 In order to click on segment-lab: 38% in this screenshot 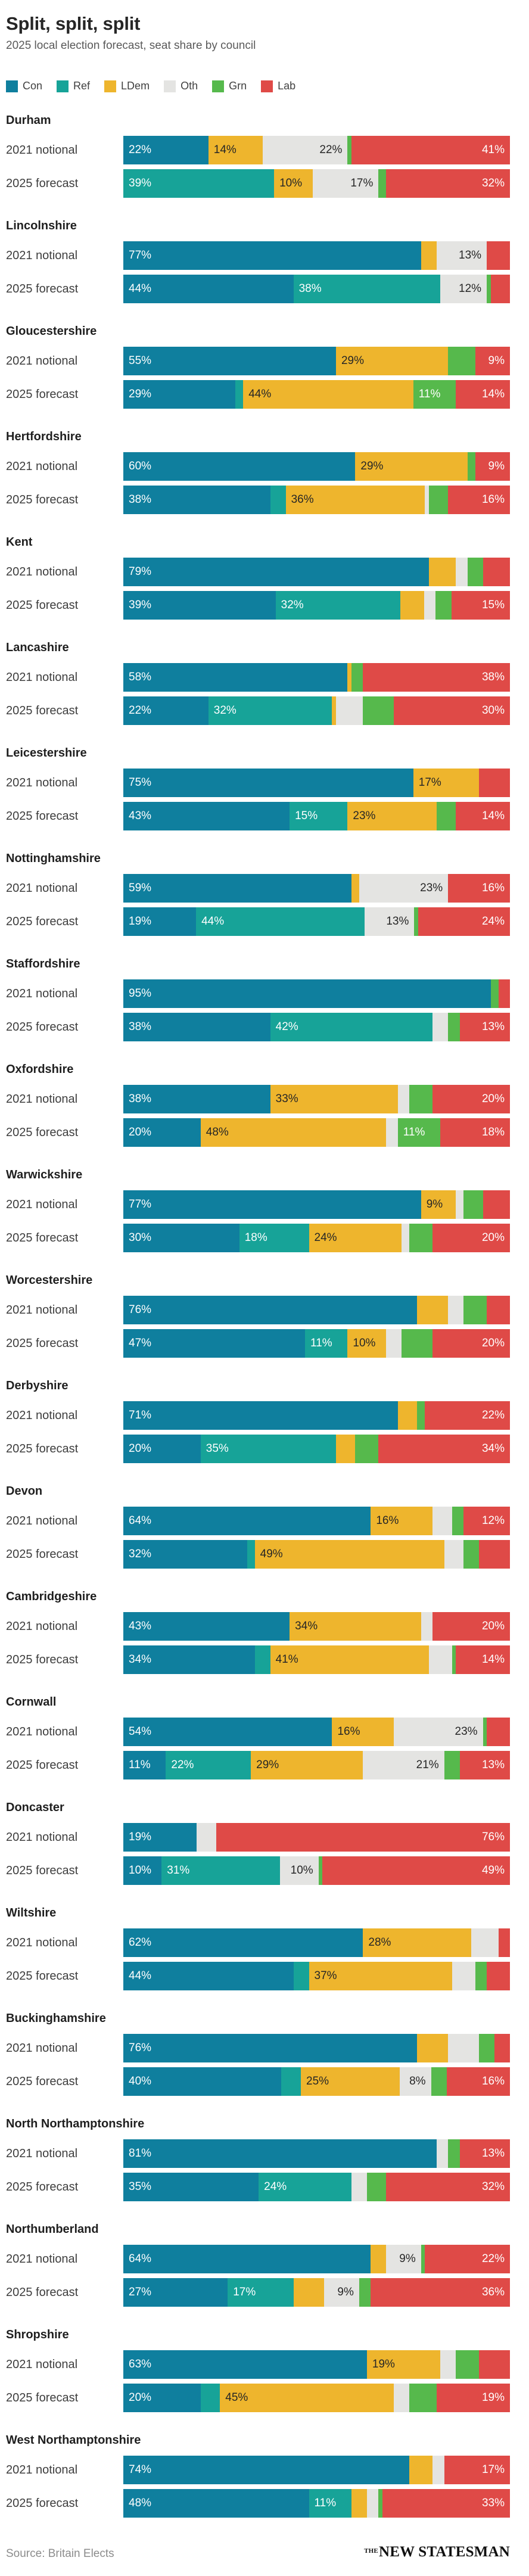, I will do `click(436, 677)`.